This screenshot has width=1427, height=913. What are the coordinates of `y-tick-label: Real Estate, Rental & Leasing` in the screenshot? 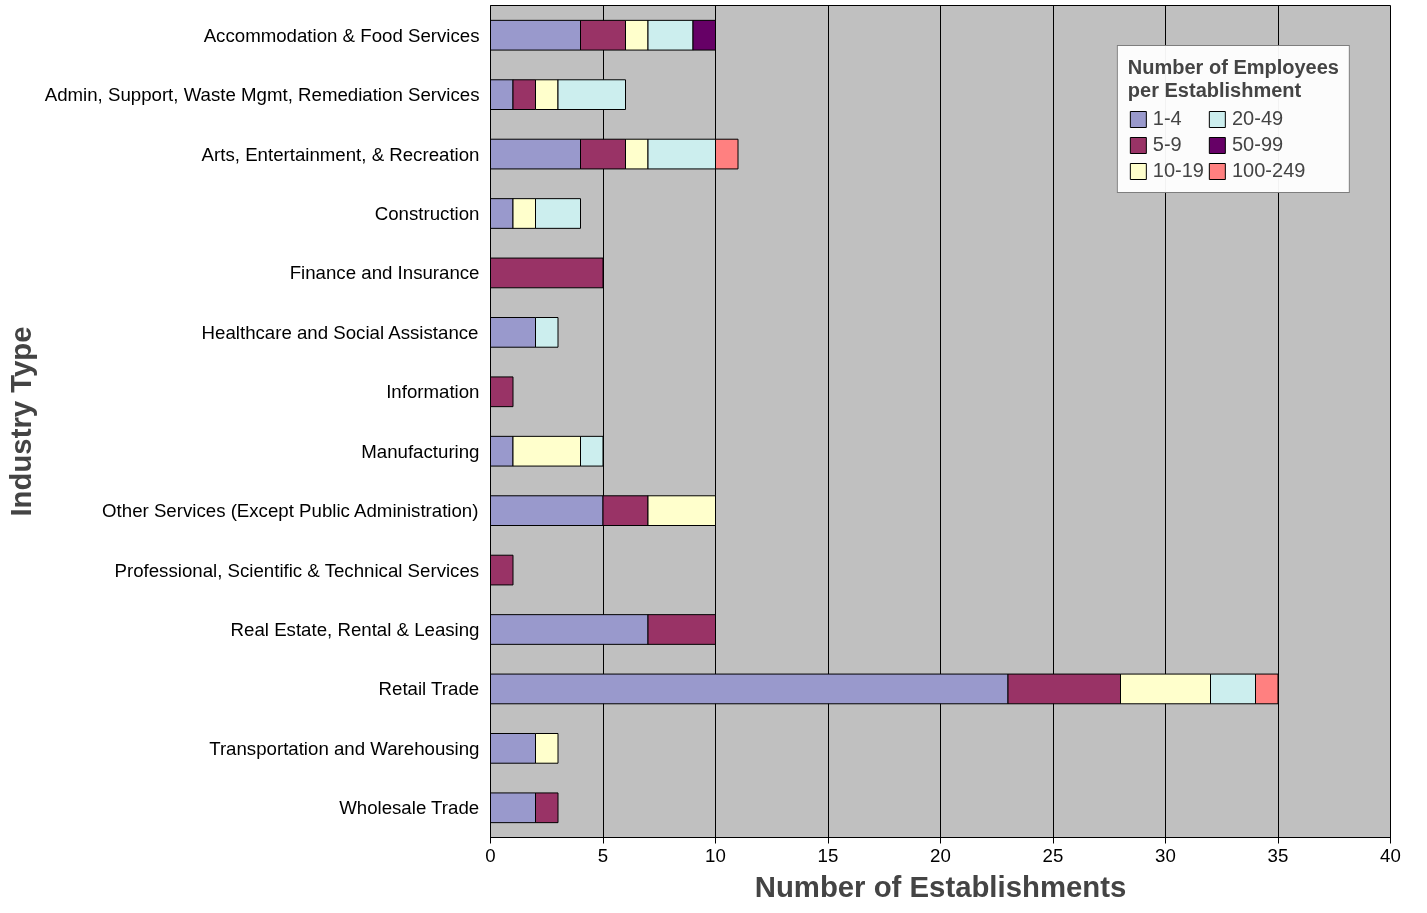 It's located at (355, 629).